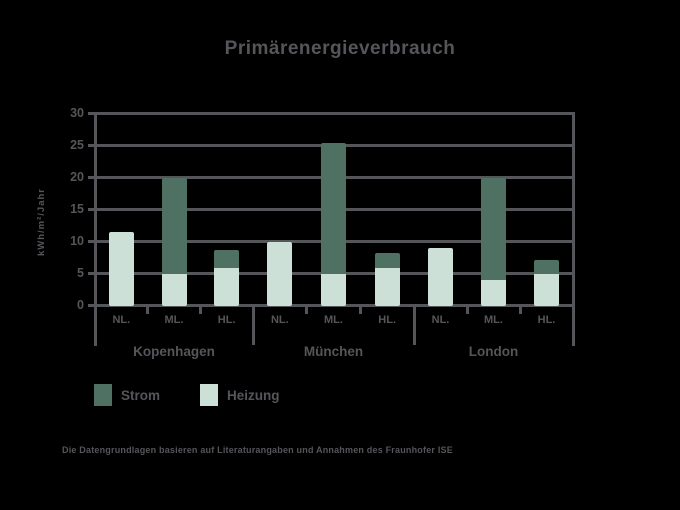 This screenshot has height=510, width=680. I want to click on legend-swatch-heizung, so click(209, 395).